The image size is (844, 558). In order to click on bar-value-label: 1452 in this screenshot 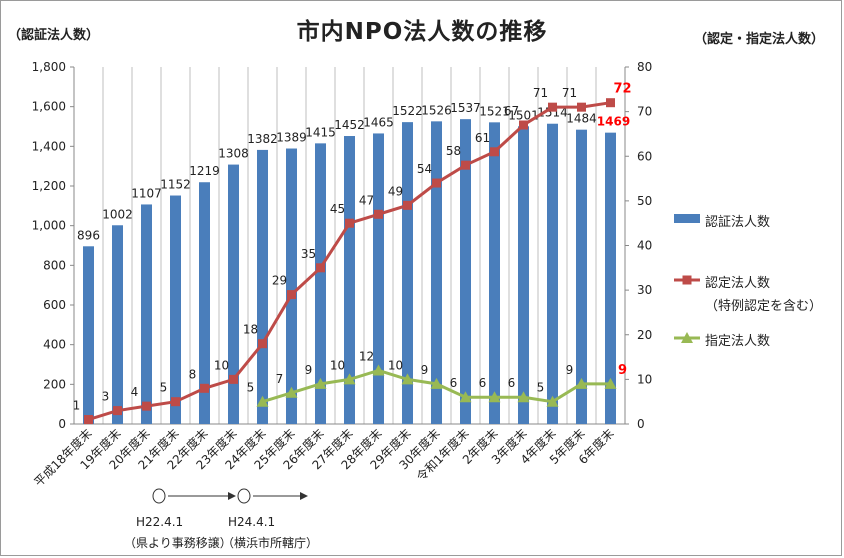, I will do `click(349, 125)`.